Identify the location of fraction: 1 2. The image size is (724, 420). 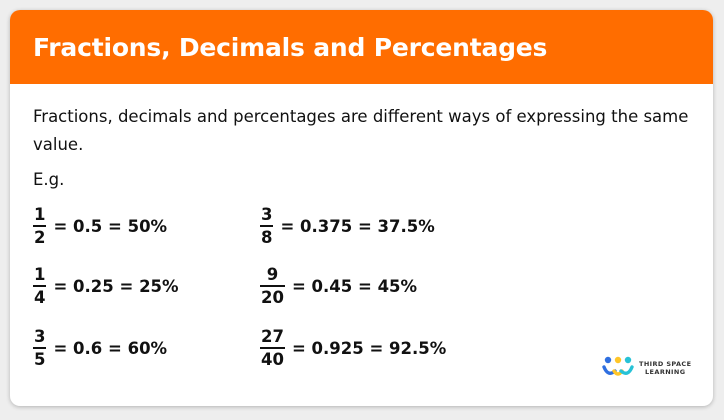
(40, 226).